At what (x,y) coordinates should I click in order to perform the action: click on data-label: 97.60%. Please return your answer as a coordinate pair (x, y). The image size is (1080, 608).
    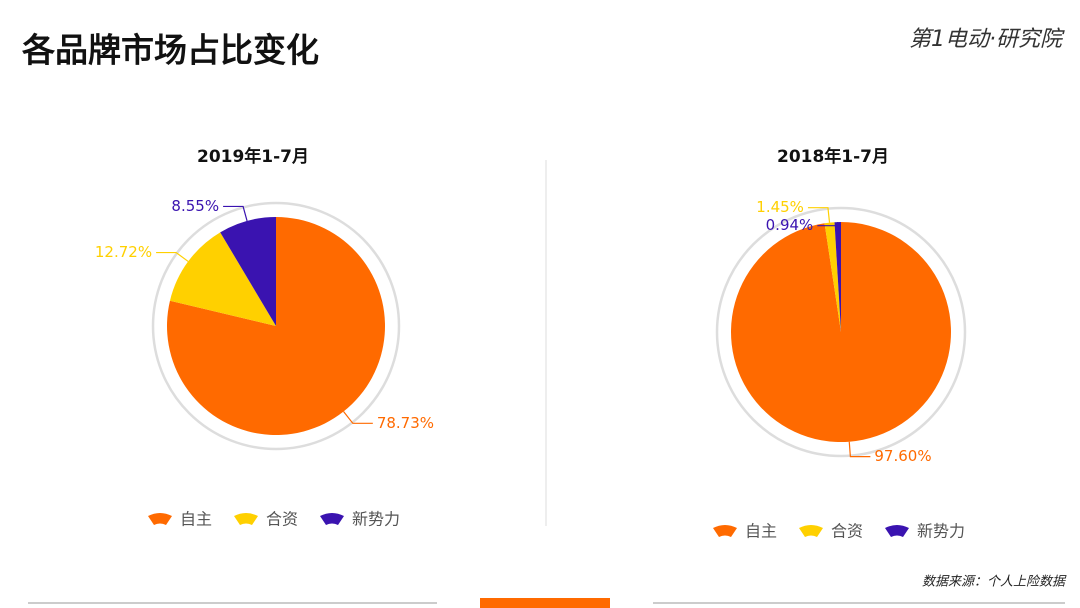
    Looking at the image, I should click on (902, 456).